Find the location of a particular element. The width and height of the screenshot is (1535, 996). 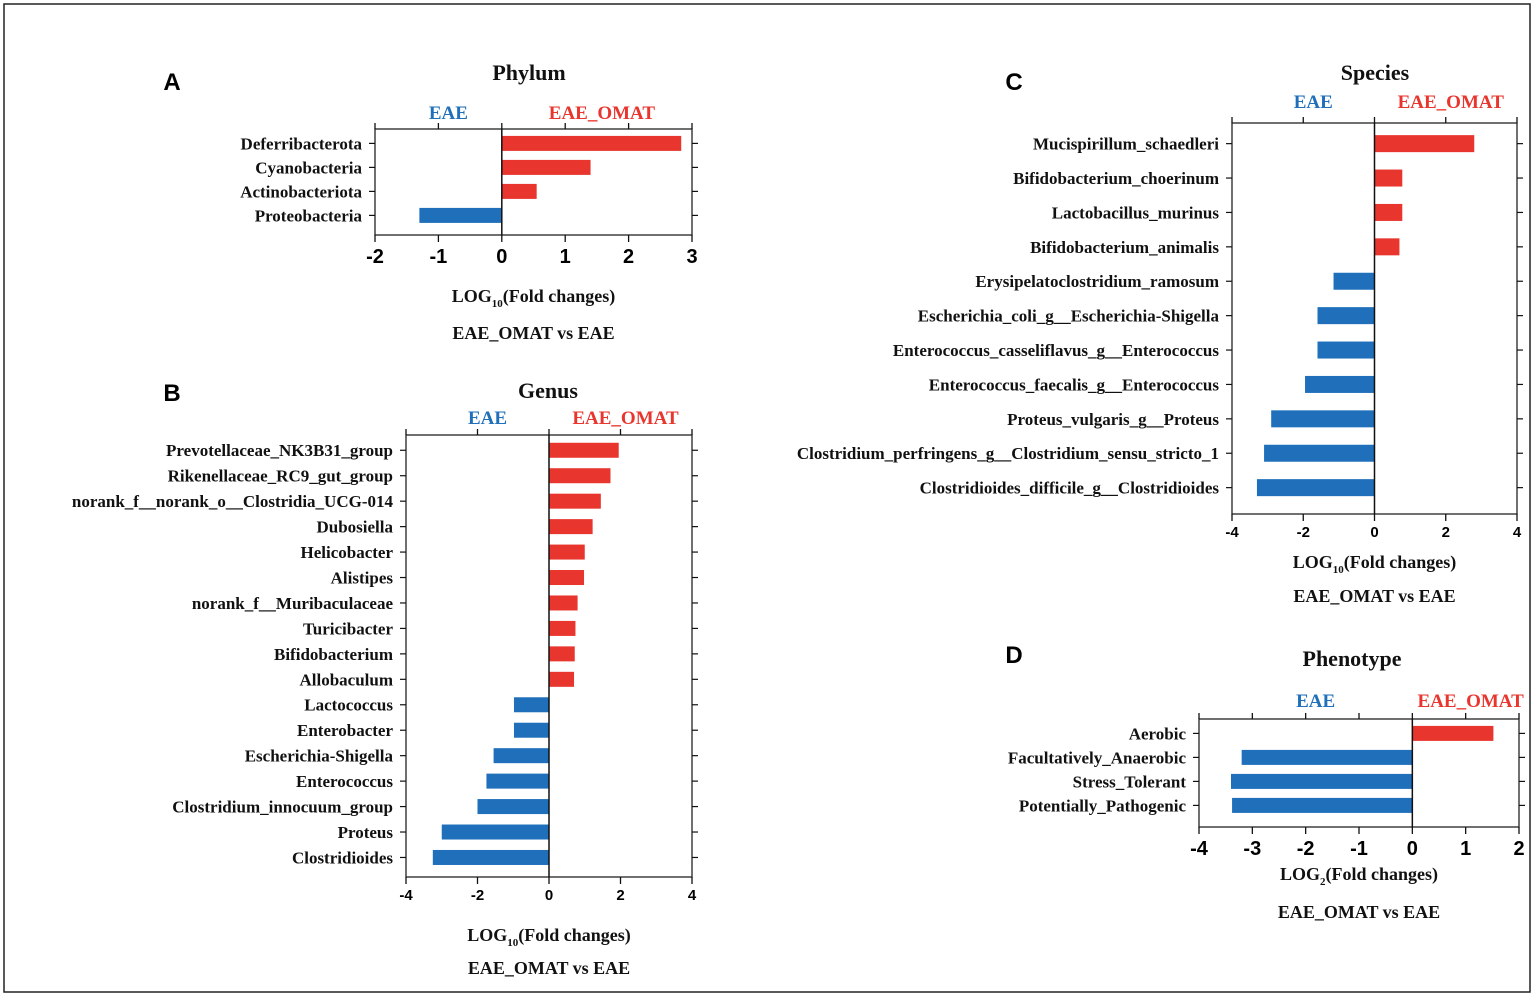

category-label: Bifidobacterium is located at coordinates (333, 654).